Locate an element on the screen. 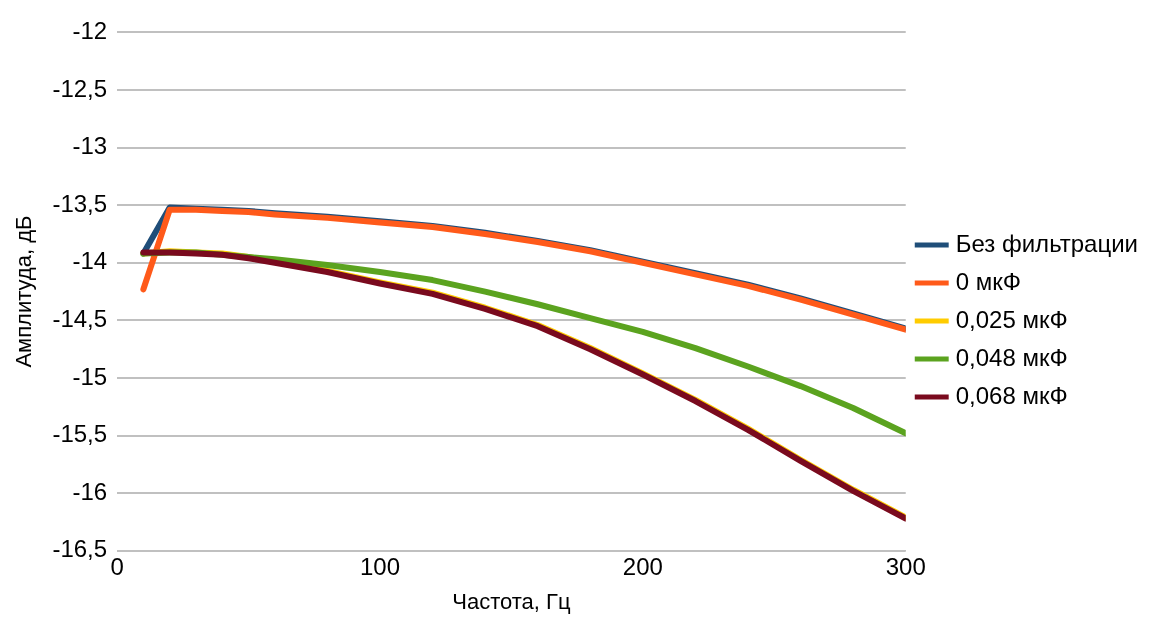  y-tick-label: -12,5 is located at coordinates (80, 88).